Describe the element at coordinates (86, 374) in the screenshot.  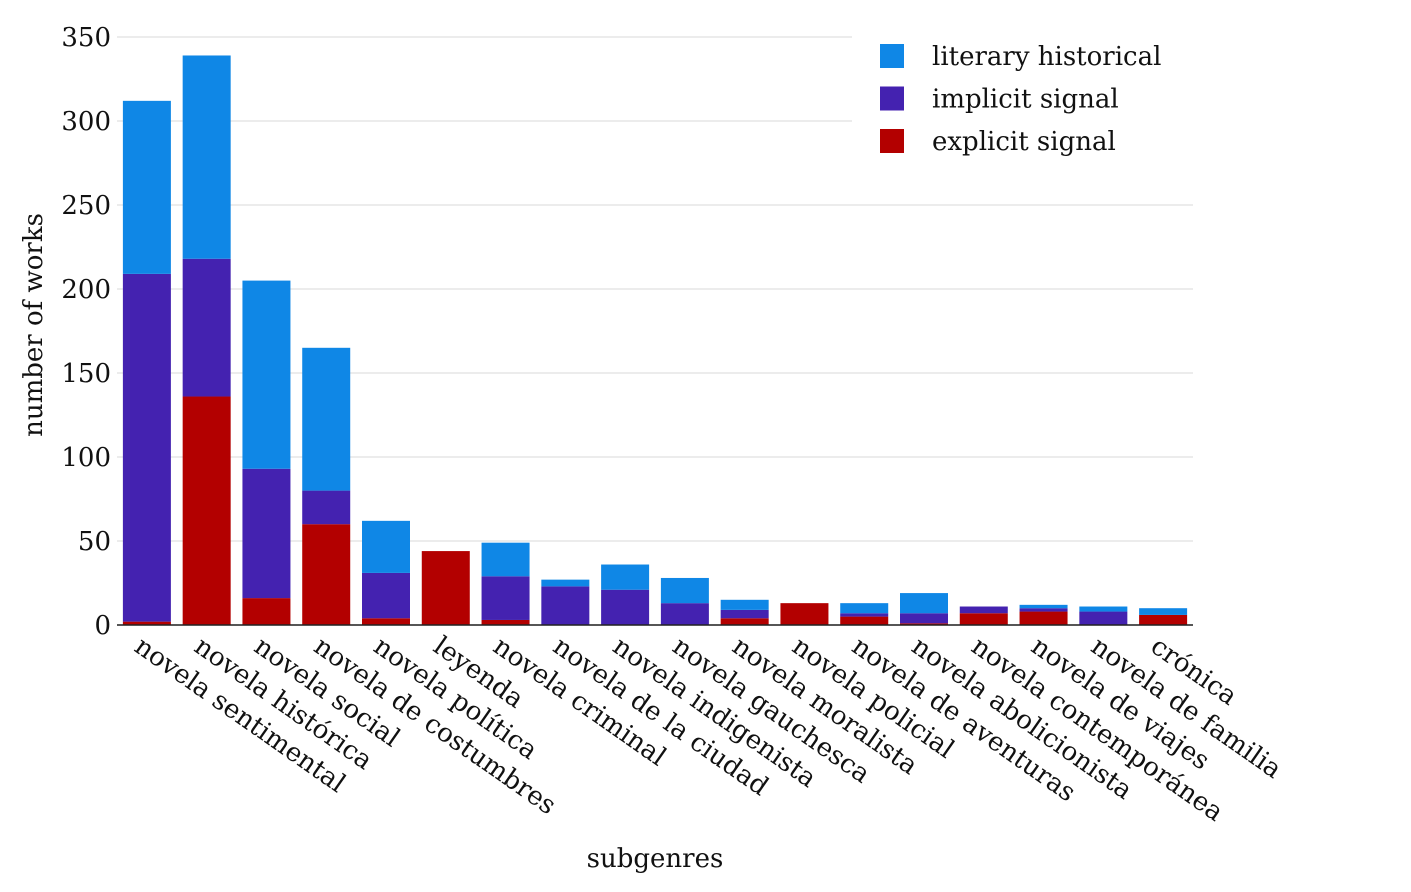
I see `y-tick-label: 150` at that location.